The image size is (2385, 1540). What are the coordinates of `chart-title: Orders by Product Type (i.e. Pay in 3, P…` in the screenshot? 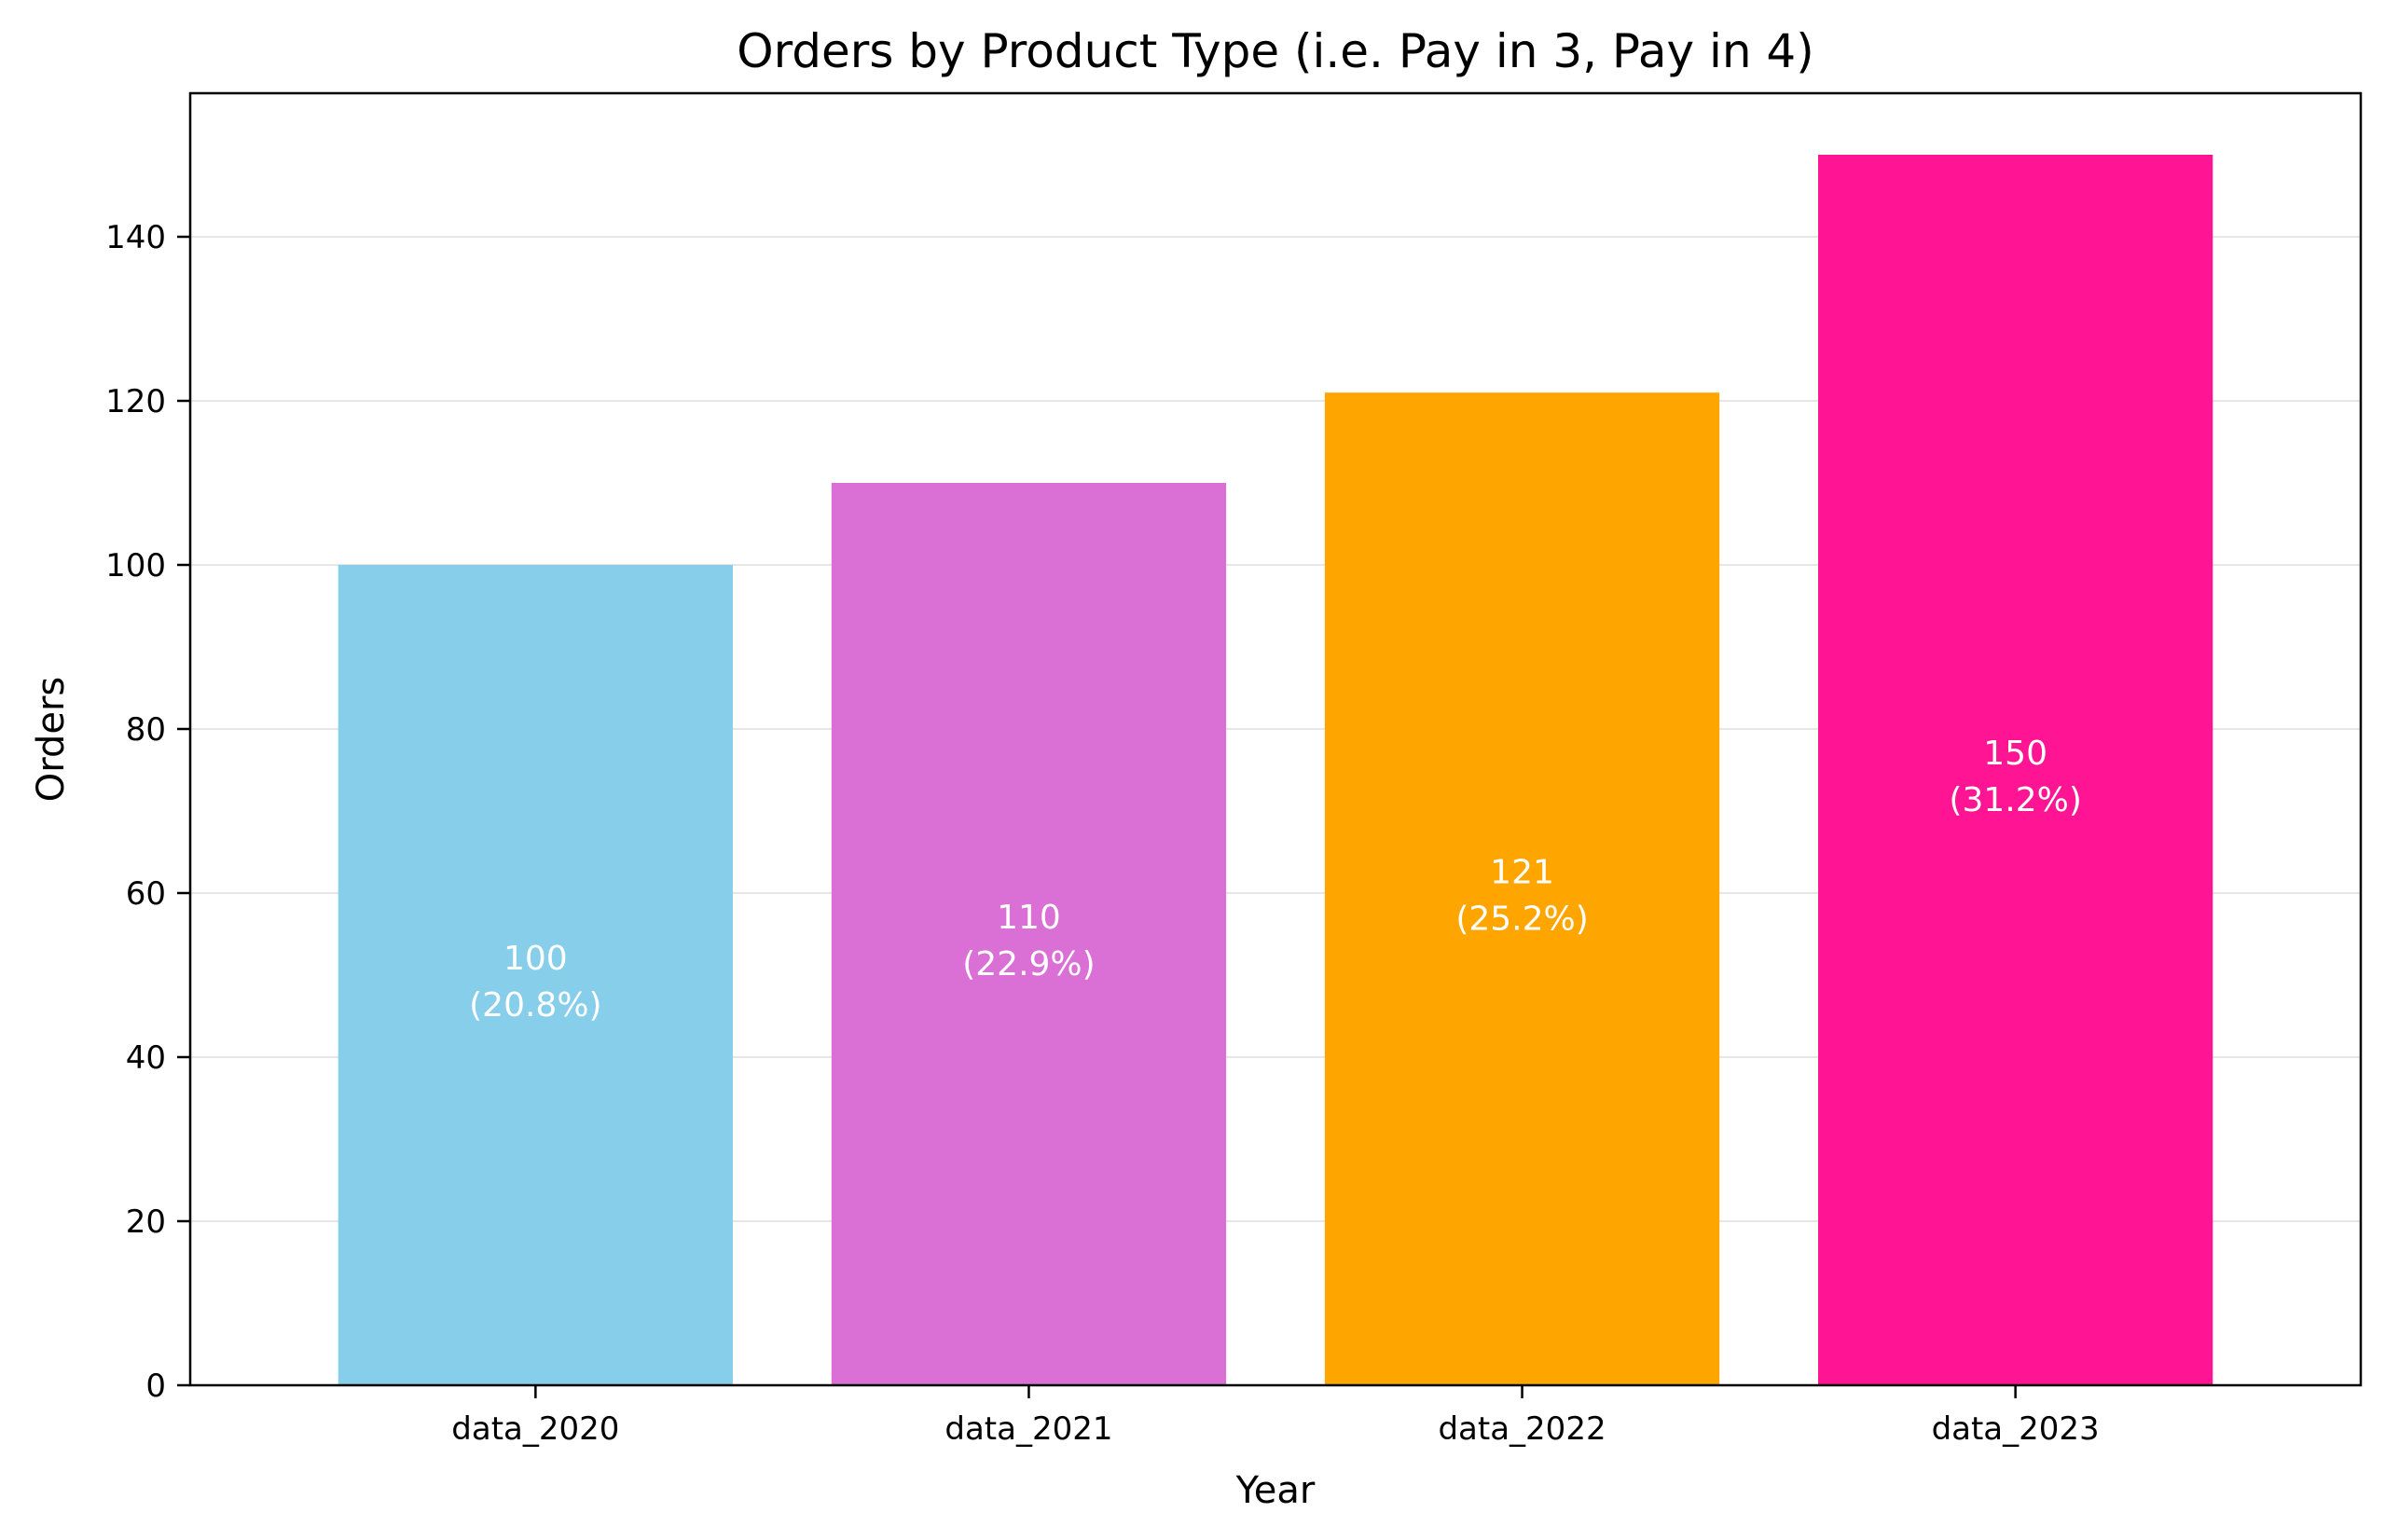 It's located at (1275, 51).